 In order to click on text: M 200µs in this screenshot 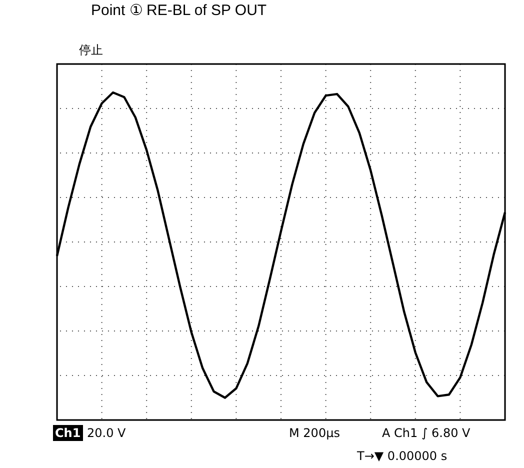, I will do `click(314, 433)`.